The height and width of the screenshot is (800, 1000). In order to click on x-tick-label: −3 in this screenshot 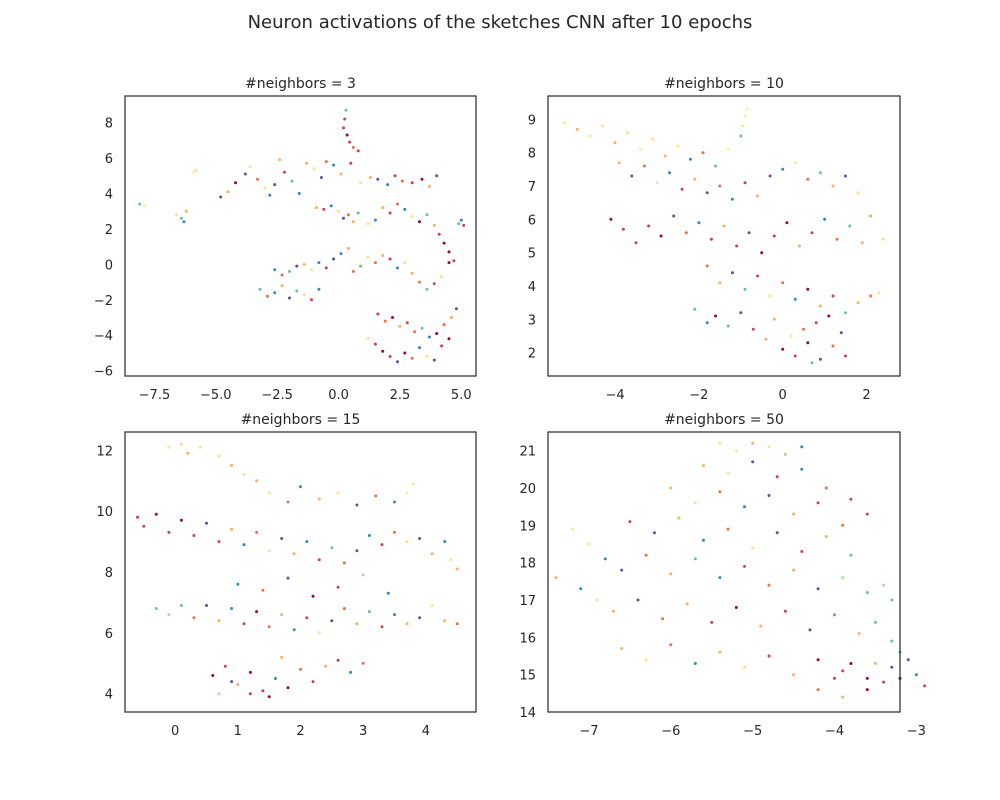, I will do `click(916, 731)`.